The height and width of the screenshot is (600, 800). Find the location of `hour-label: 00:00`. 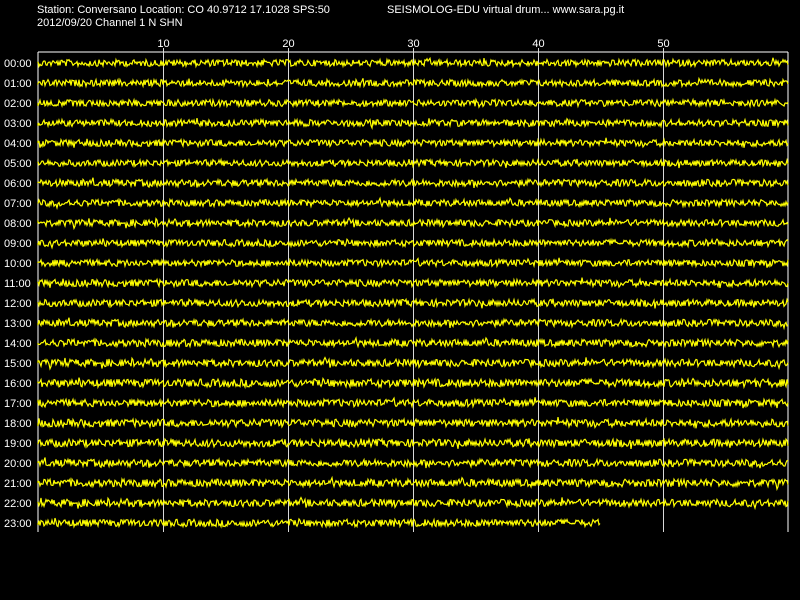

hour-label: 00:00 is located at coordinates (18, 64).